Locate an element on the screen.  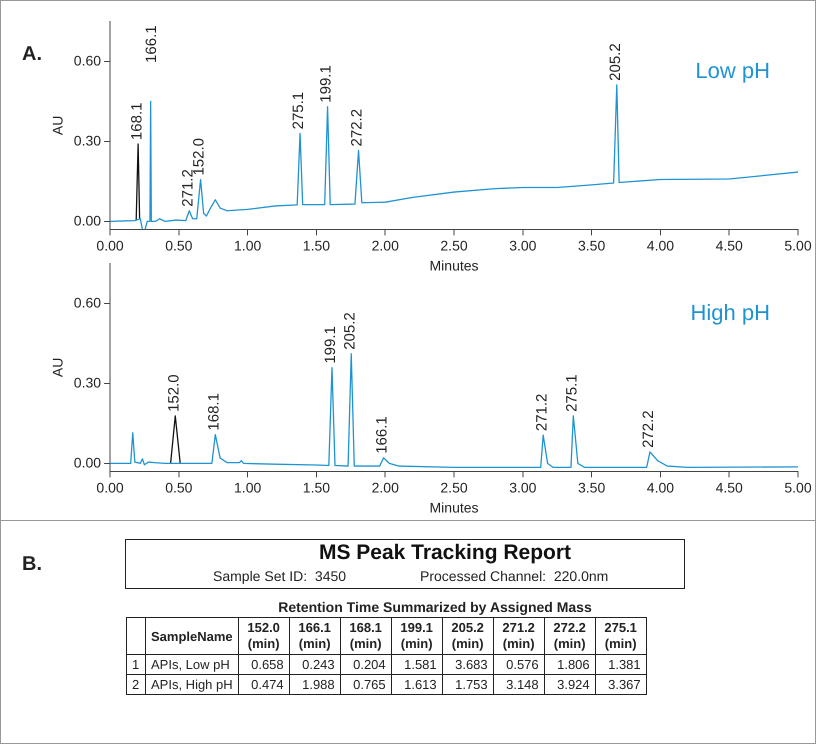
annotation: 152.0 is located at coordinates (173, 393).